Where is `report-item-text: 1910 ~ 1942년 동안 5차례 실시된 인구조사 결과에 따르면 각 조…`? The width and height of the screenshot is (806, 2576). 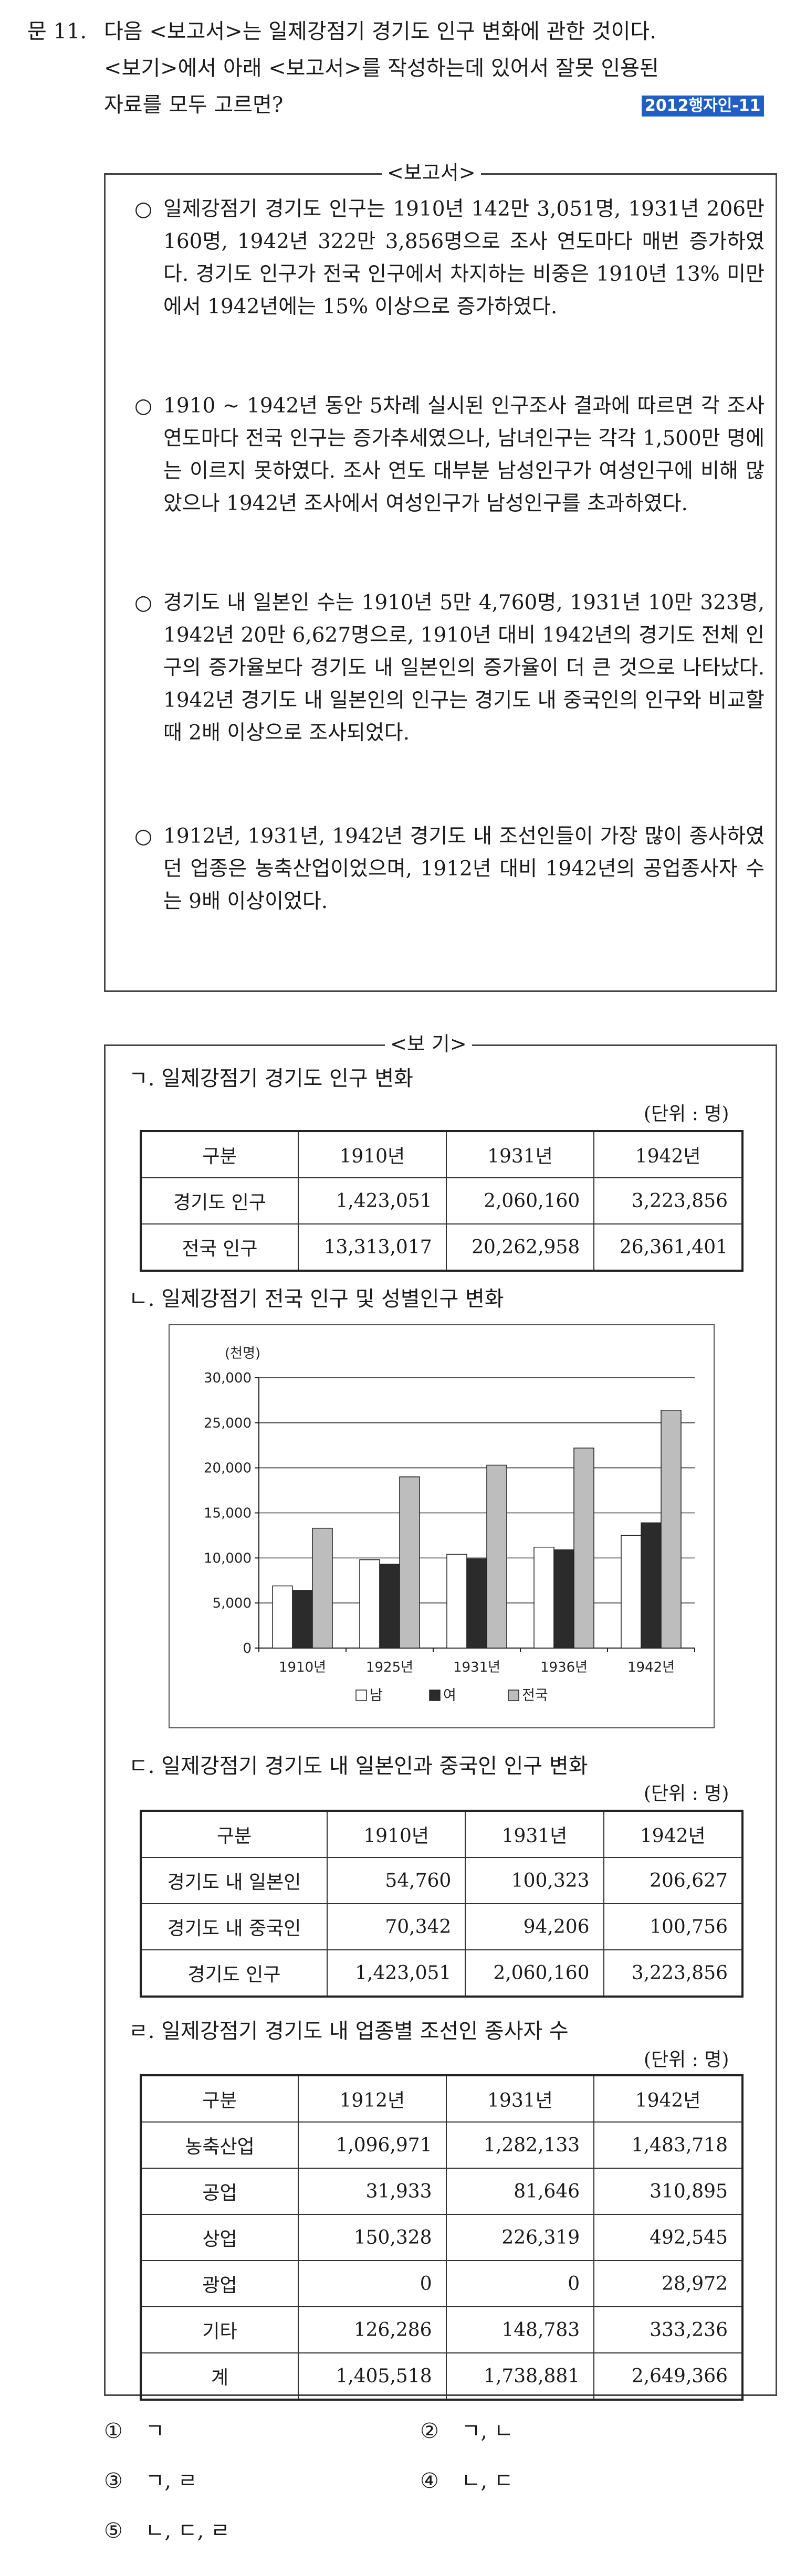 report-item-text: 1910 ~ 1942년 동안 5차례 실시된 인구조사 결과에 따르면 각 조… is located at coordinates (464, 454).